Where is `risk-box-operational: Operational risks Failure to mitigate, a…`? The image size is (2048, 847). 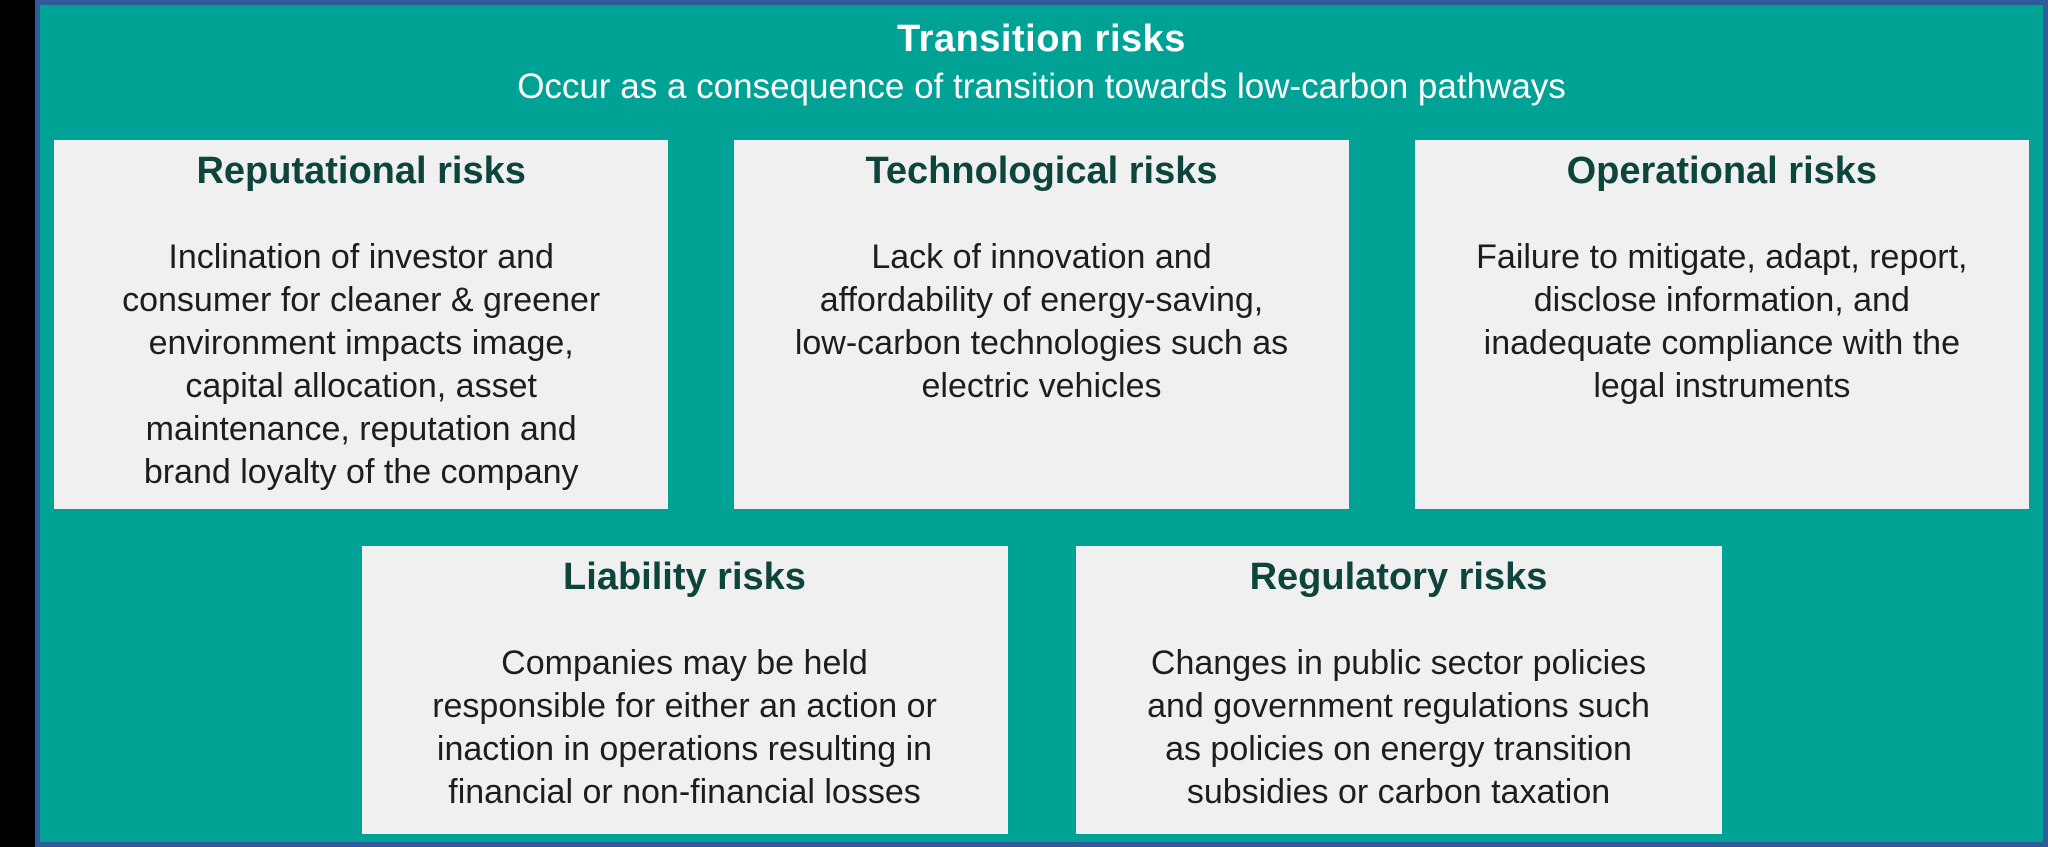 risk-box-operational: Operational risks Failure to mitigate, a… is located at coordinates (1721, 324).